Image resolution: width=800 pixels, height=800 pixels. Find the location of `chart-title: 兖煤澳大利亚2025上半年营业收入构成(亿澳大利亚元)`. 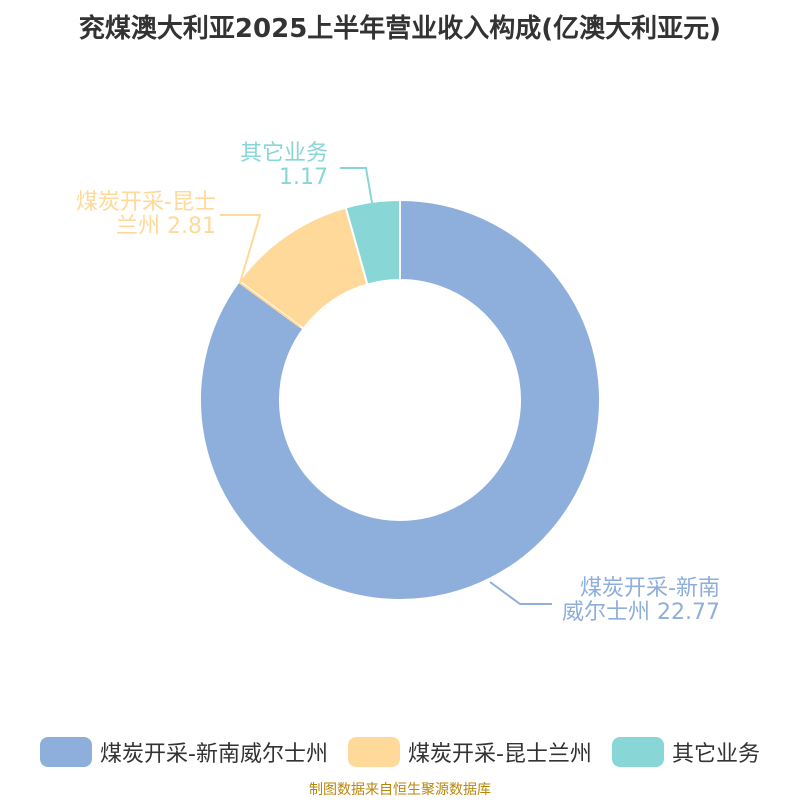

chart-title: 兖煤澳大利亚2025上半年营业收入构成(亿澳大利亚元) is located at coordinates (400, 29).